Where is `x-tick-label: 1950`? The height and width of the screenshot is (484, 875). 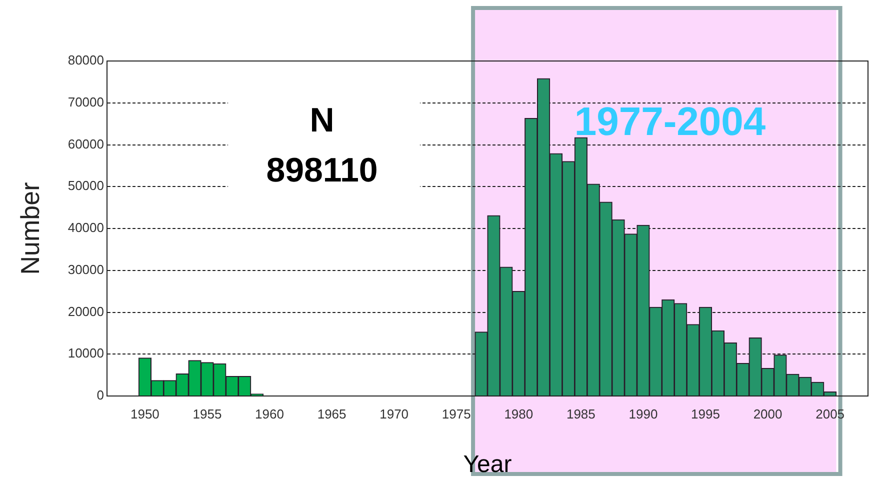
x-tick-label: 1950 is located at coordinates (145, 414).